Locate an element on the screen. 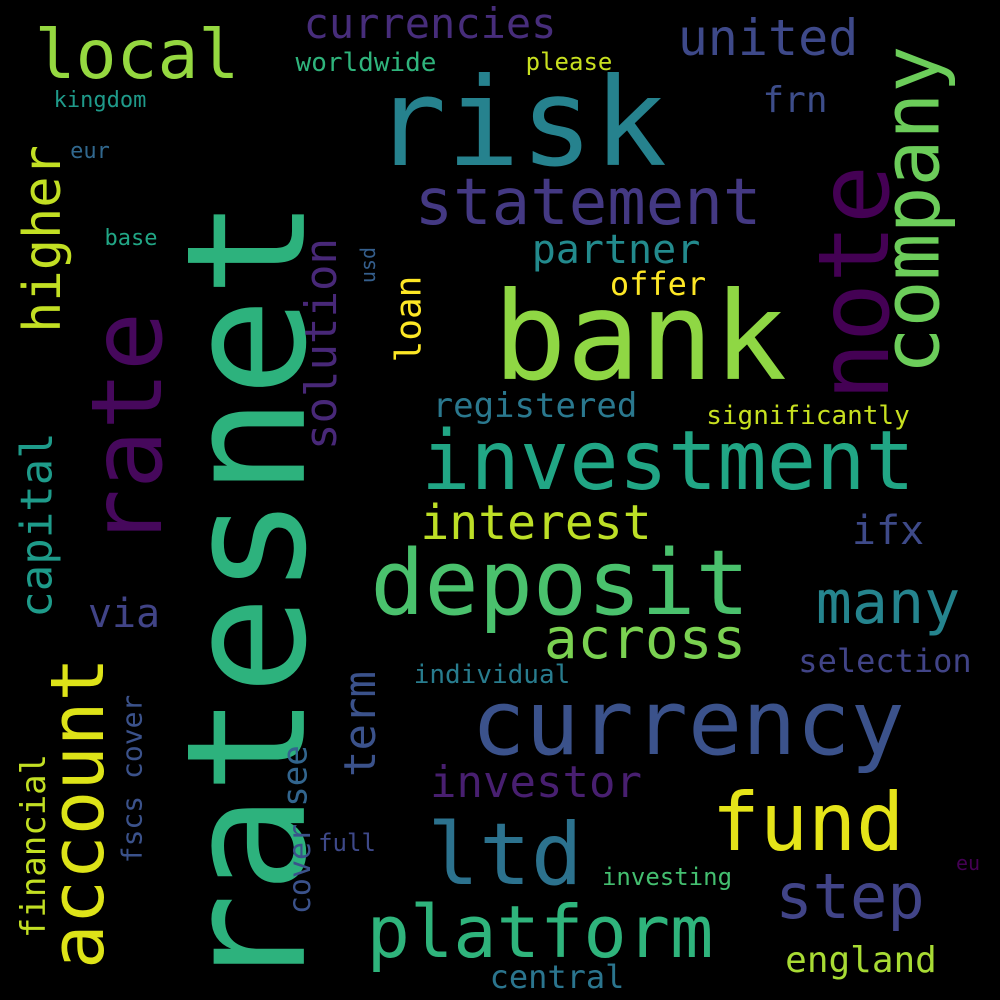  word-offer: offer is located at coordinates (658, 284).